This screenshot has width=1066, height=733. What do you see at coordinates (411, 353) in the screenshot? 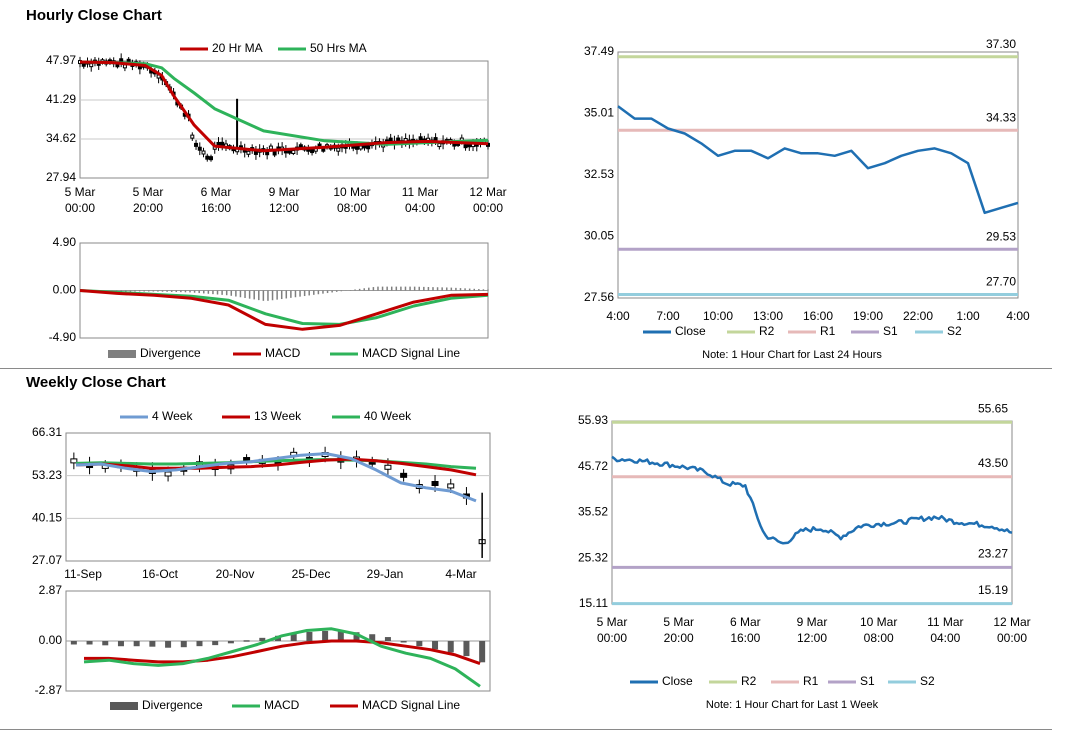
I see `hourly-legend-signal-label: MACD Signal Line` at bounding box center [411, 353].